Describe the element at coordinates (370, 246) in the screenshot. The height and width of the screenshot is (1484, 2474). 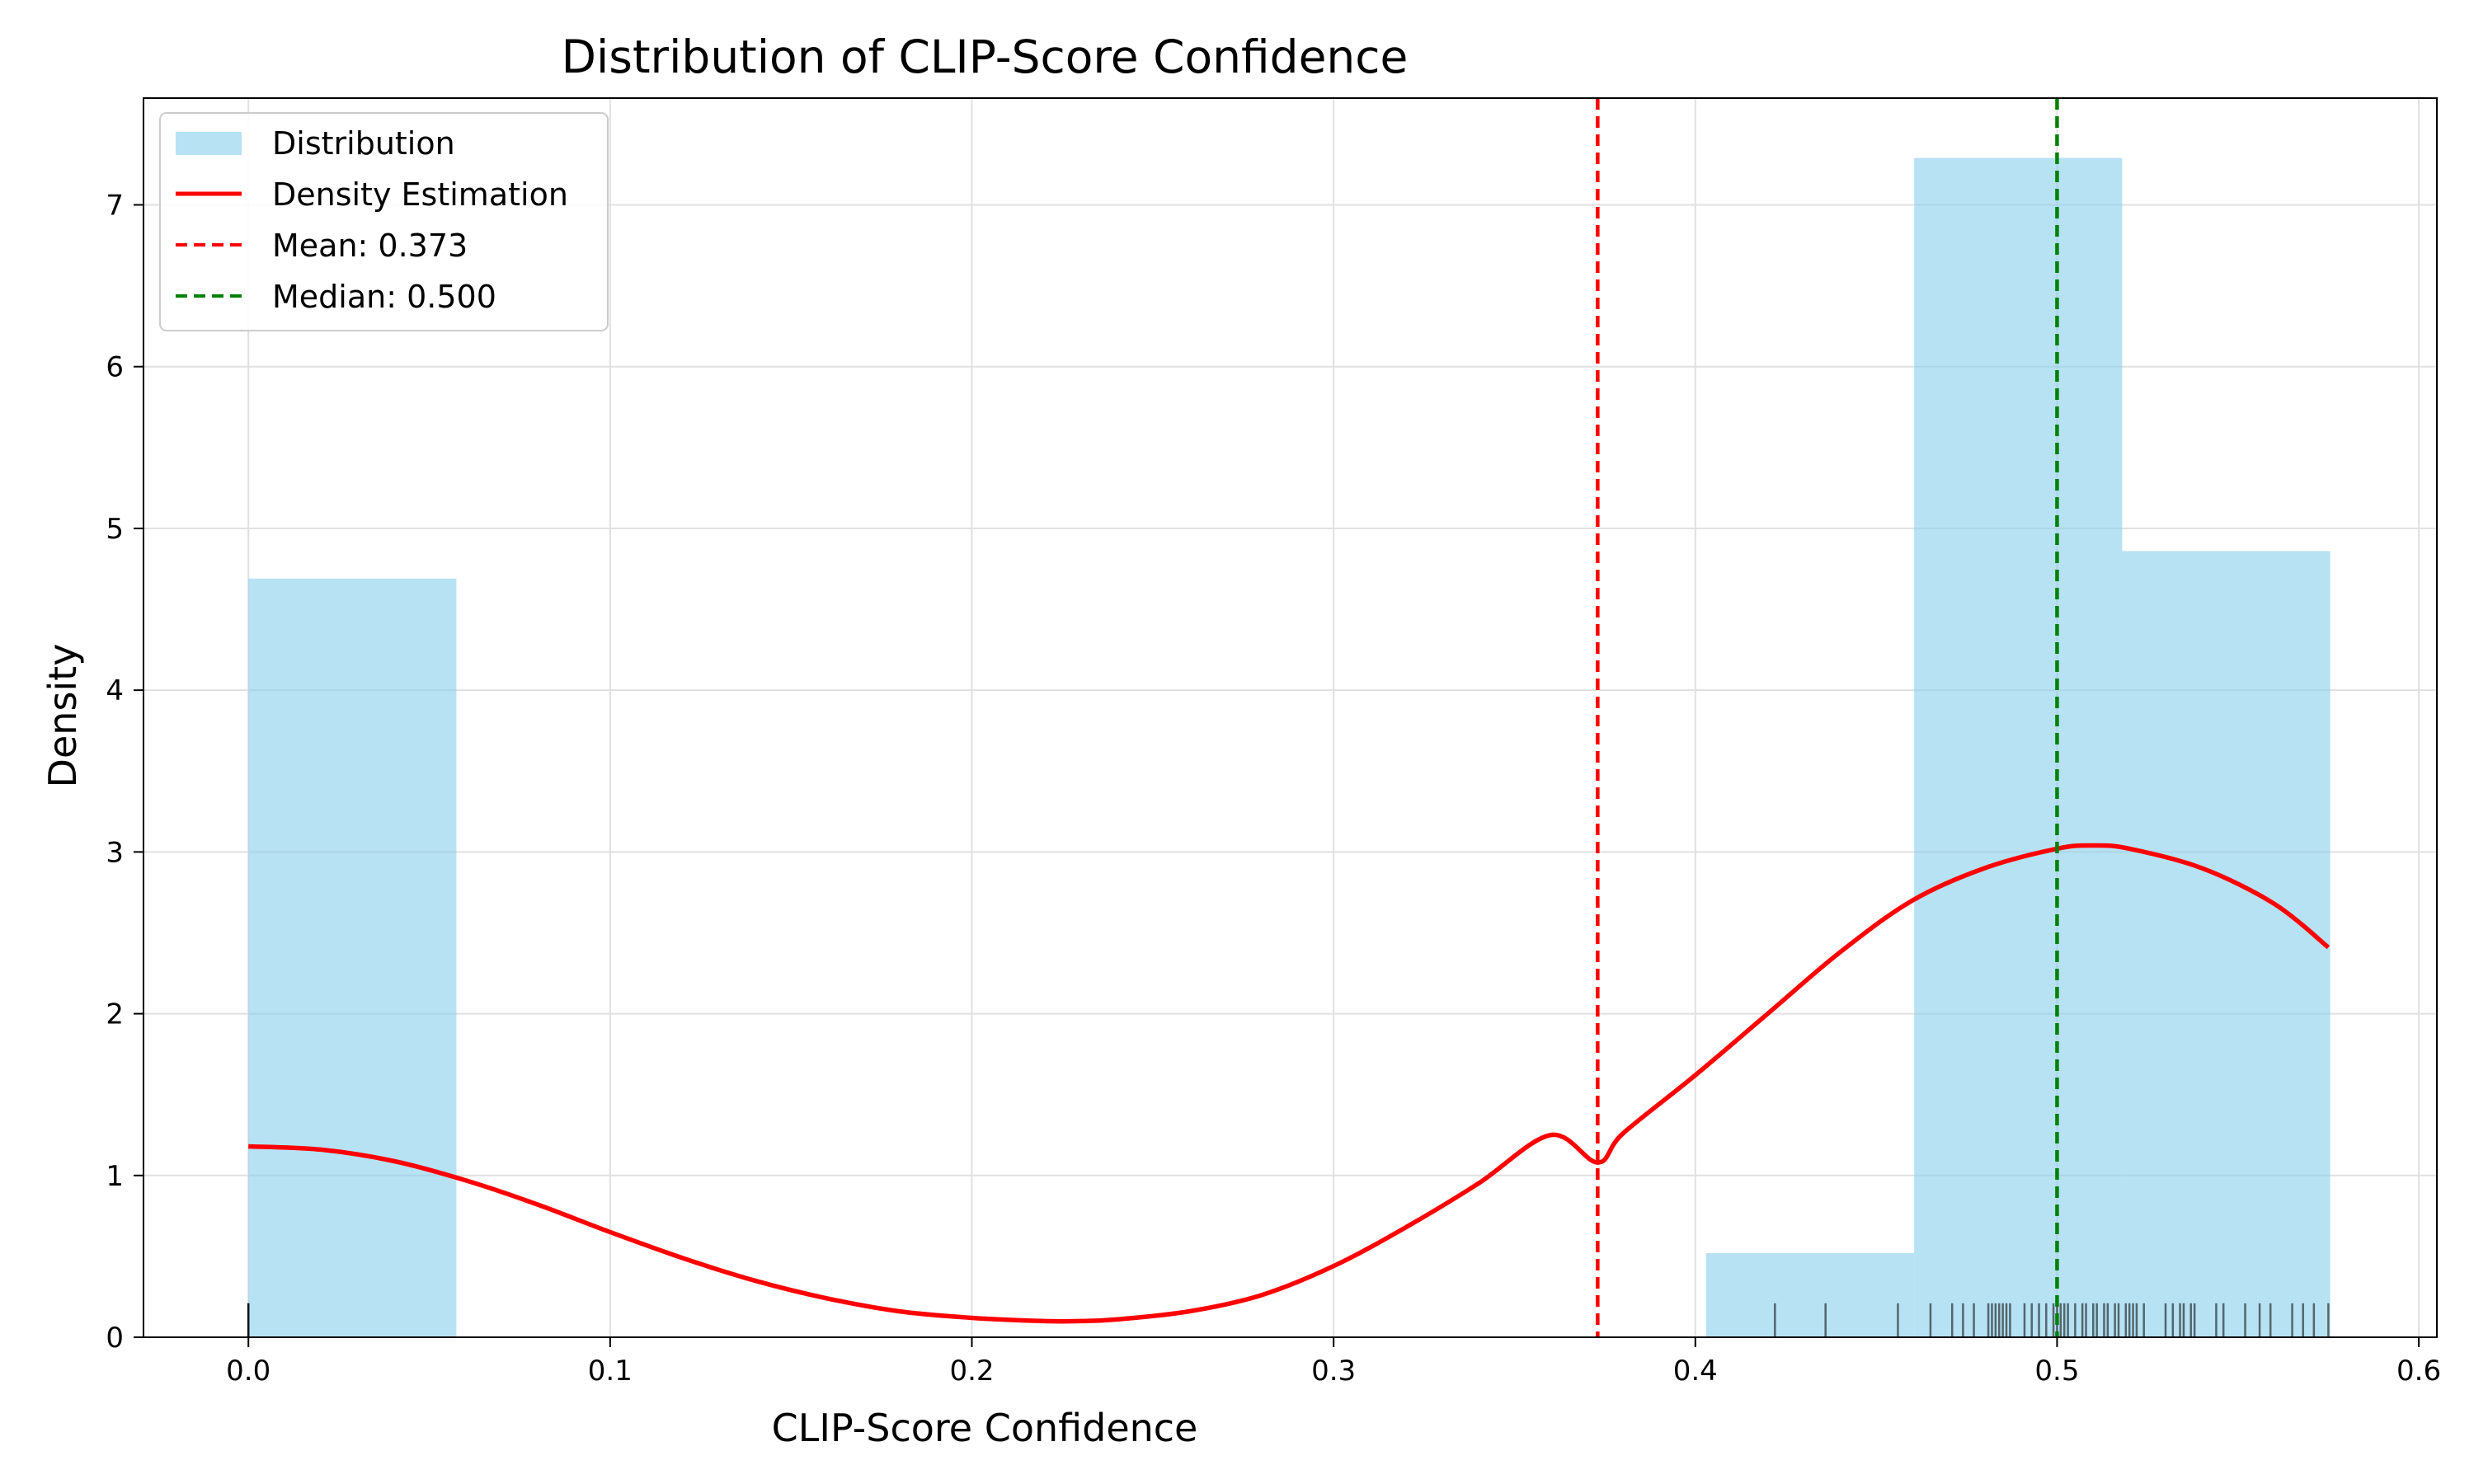
I see `legend-label-mean: Mean: 0.373` at that location.